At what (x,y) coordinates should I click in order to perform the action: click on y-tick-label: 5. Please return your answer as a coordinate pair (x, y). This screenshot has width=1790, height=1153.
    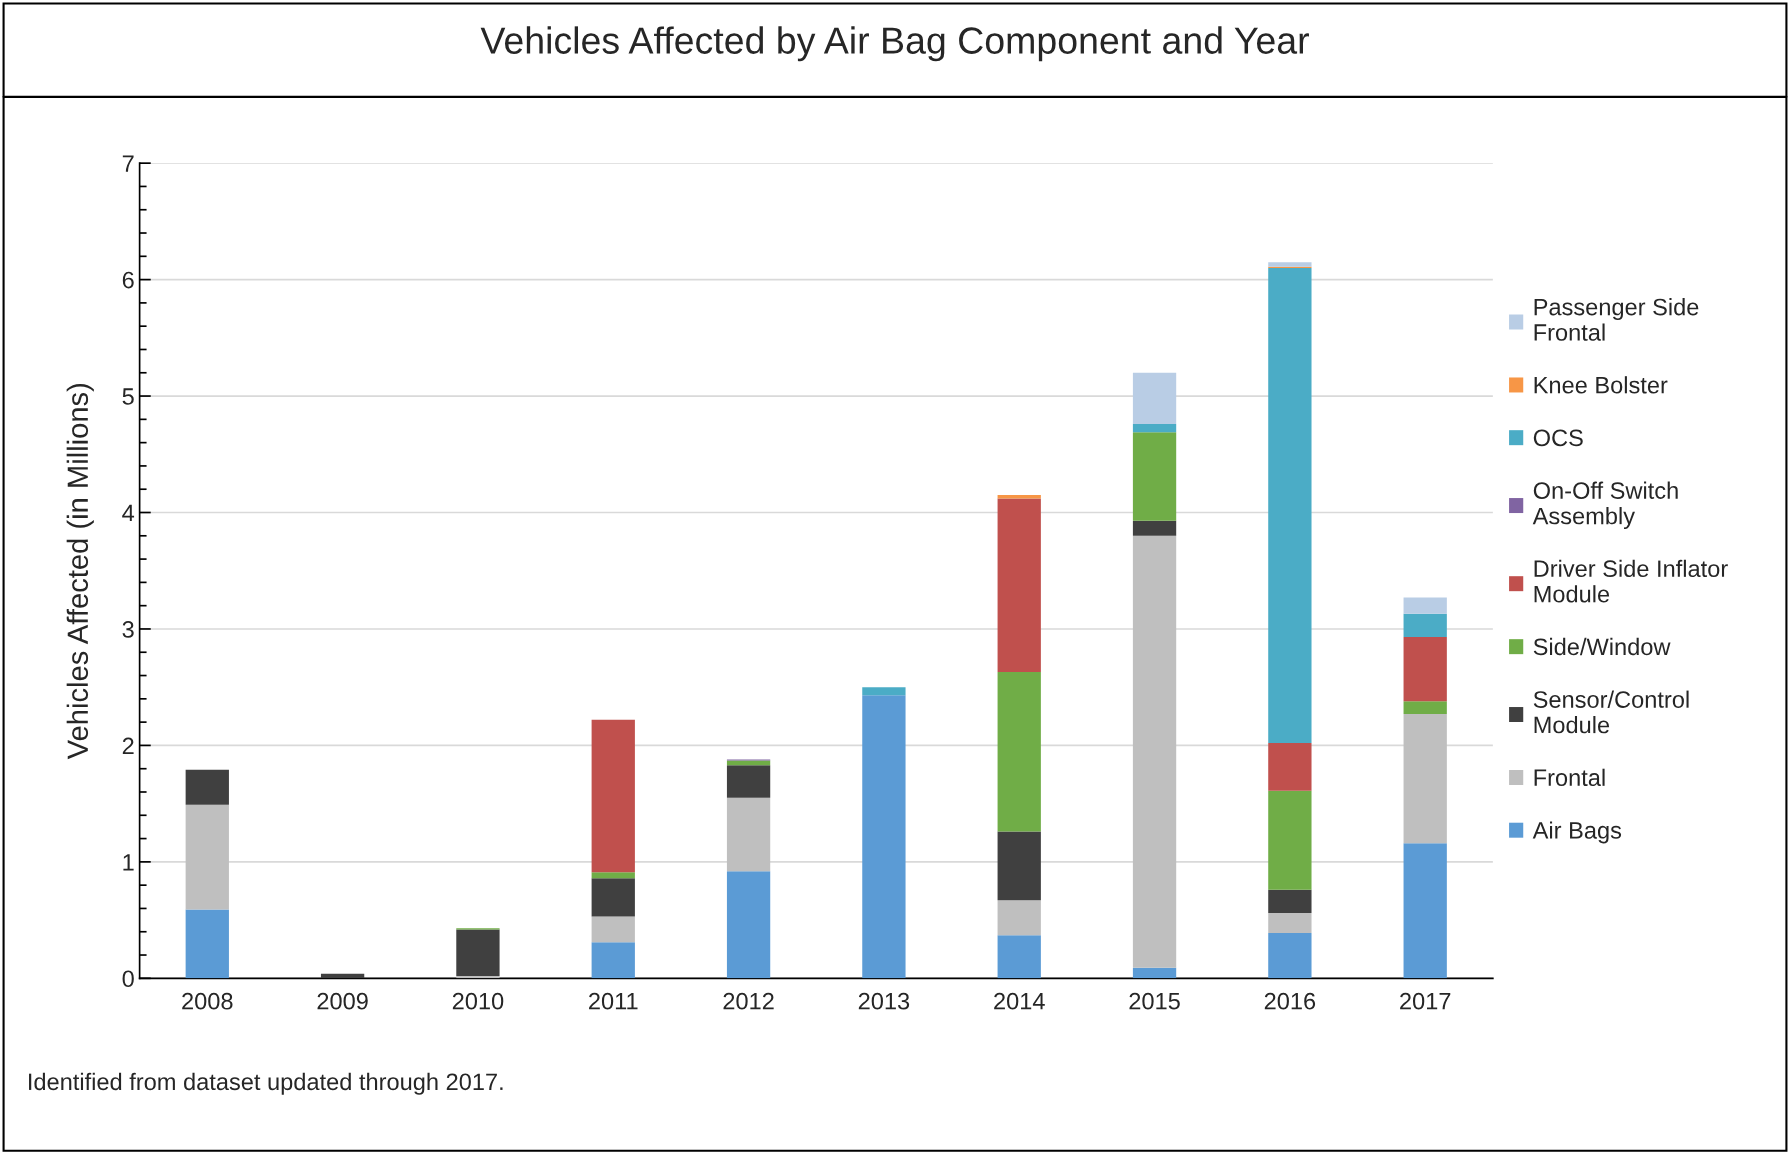
    Looking at the image, I should click on (128, 396).